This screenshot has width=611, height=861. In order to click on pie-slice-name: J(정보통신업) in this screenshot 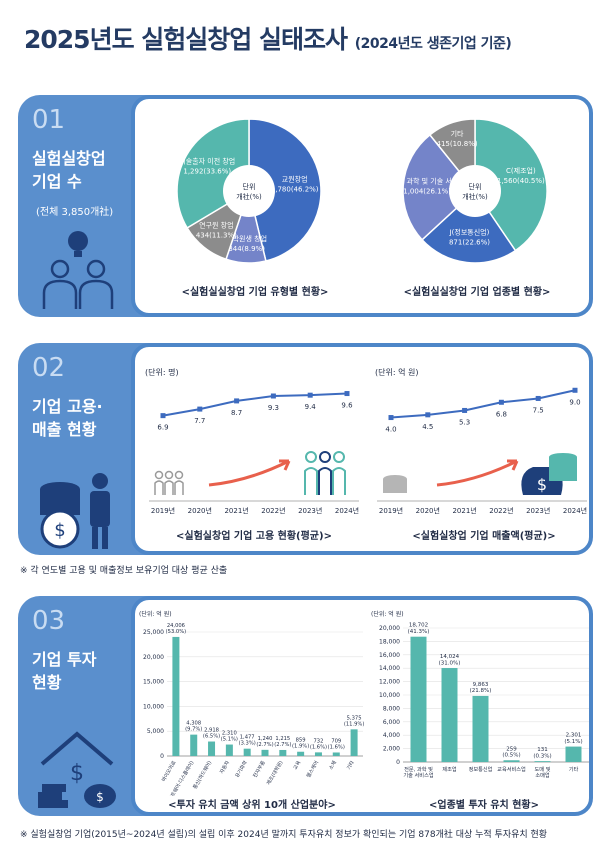, I will do `click(469, 232)`.